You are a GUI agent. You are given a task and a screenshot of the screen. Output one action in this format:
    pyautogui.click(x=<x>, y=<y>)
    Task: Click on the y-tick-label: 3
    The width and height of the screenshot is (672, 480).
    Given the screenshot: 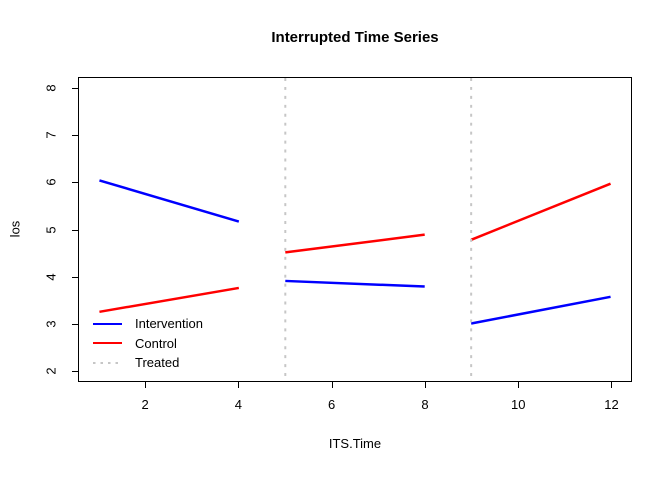 What is the action you would take?
    pyautogui.click(x=51, y=324)
    